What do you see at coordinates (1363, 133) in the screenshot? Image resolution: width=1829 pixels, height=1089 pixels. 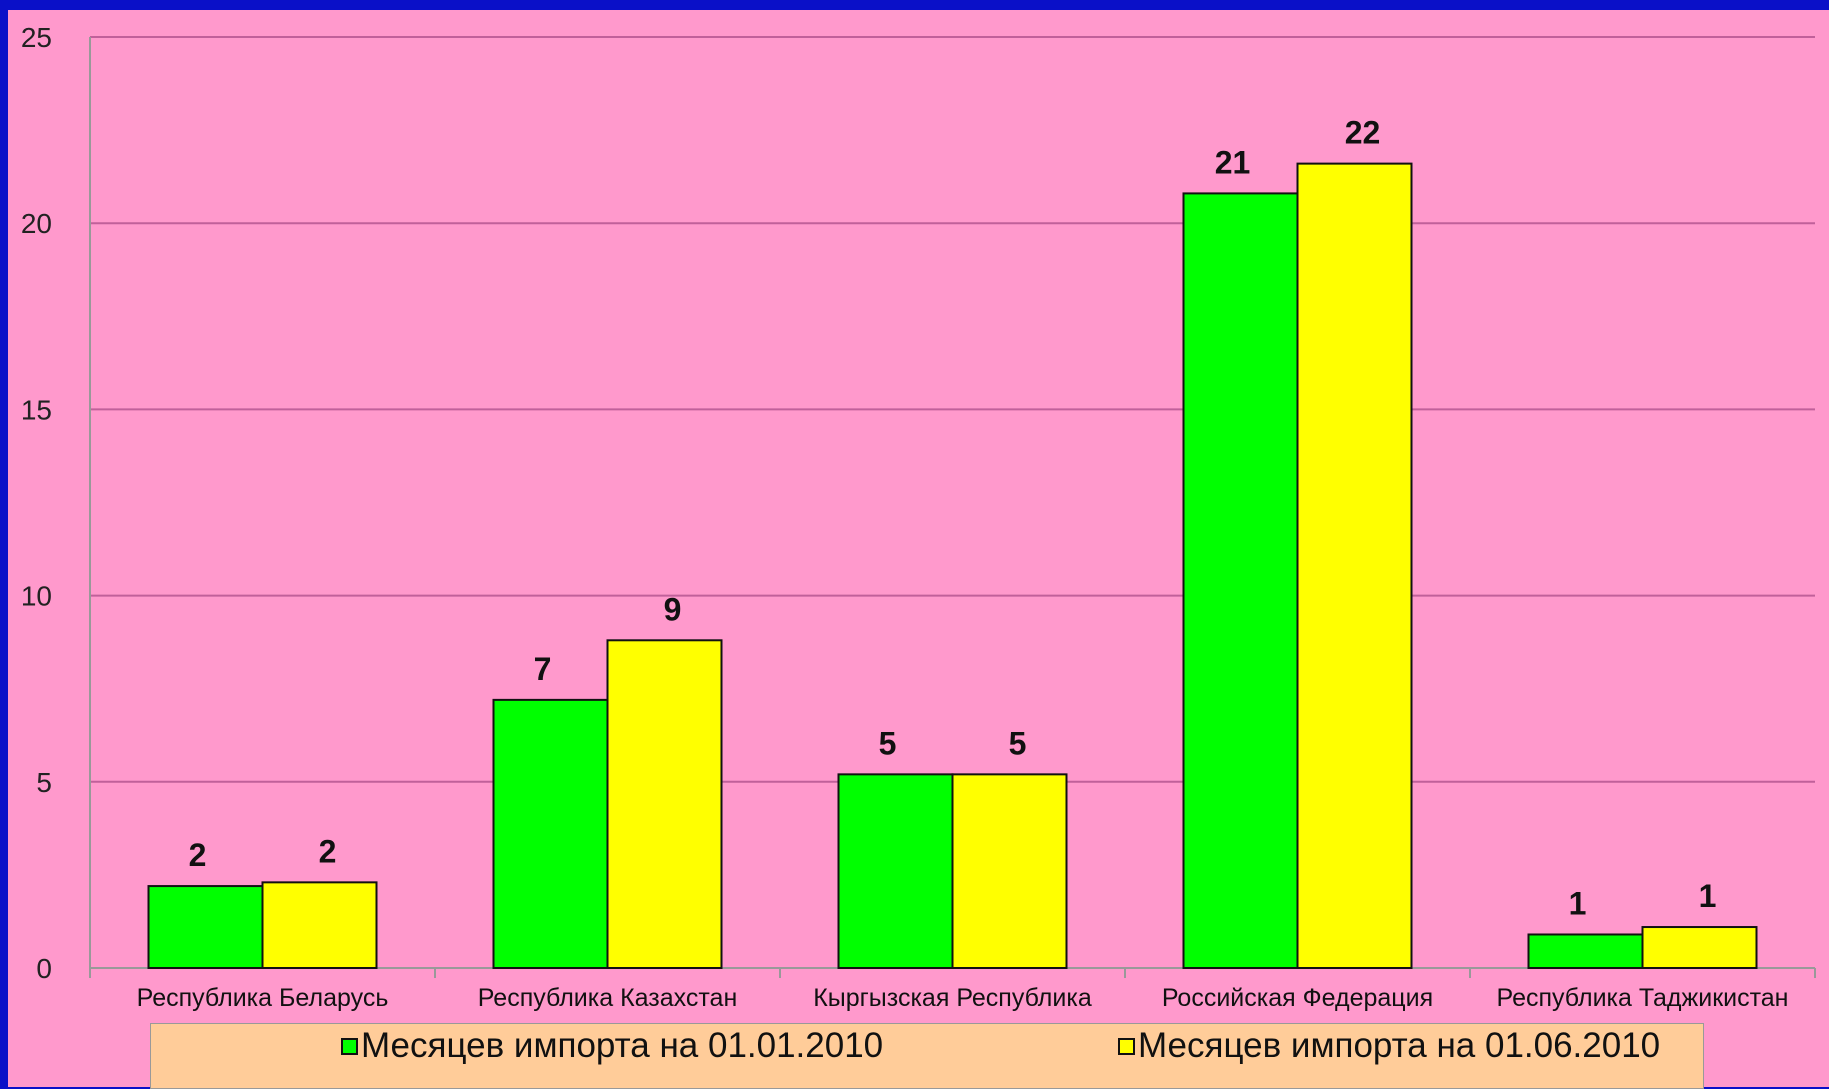 I see `data-label: 22` at bounding box center [1363, 133].